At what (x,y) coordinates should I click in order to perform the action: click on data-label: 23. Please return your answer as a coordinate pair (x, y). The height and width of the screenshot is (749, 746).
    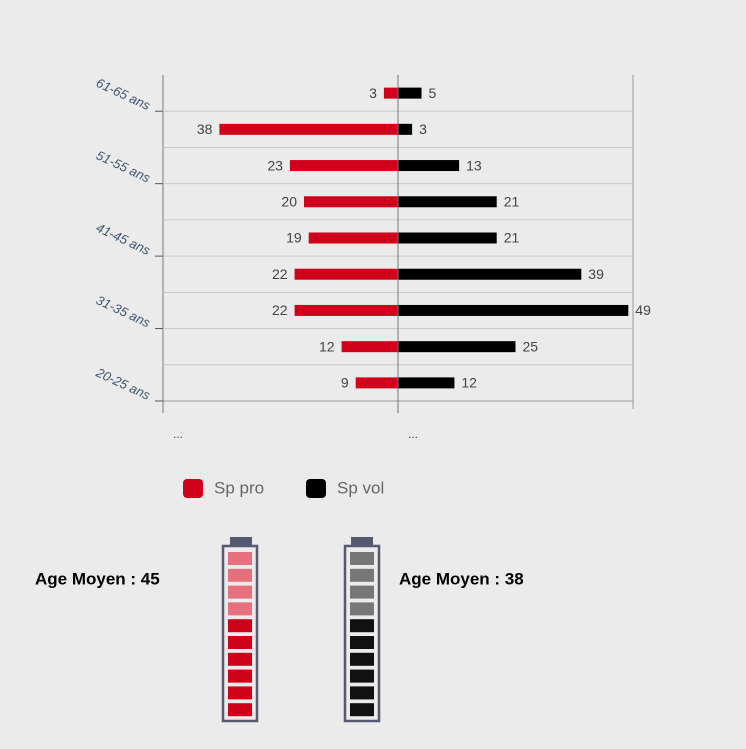
    Looking at the image, I should click on (275, 165).